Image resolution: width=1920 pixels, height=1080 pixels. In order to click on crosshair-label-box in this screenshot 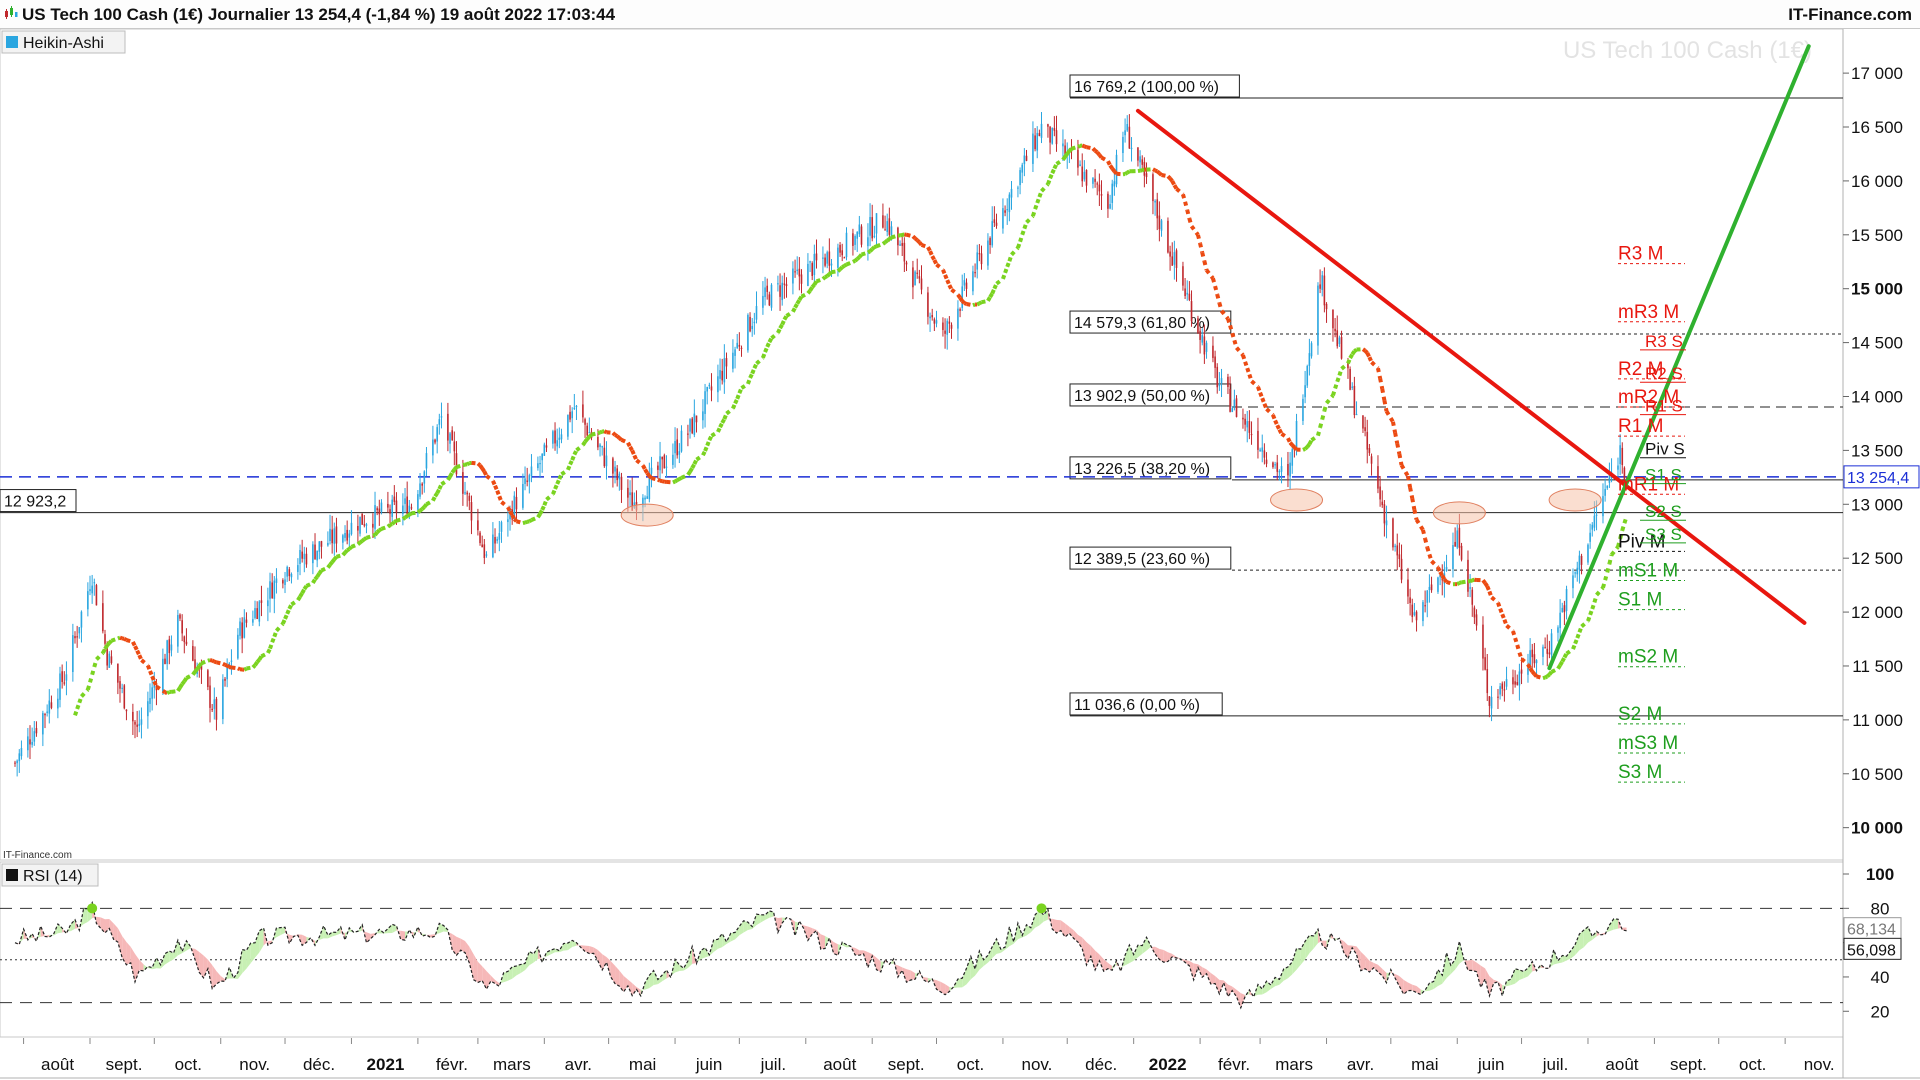, I will do `click(38, 501)`.